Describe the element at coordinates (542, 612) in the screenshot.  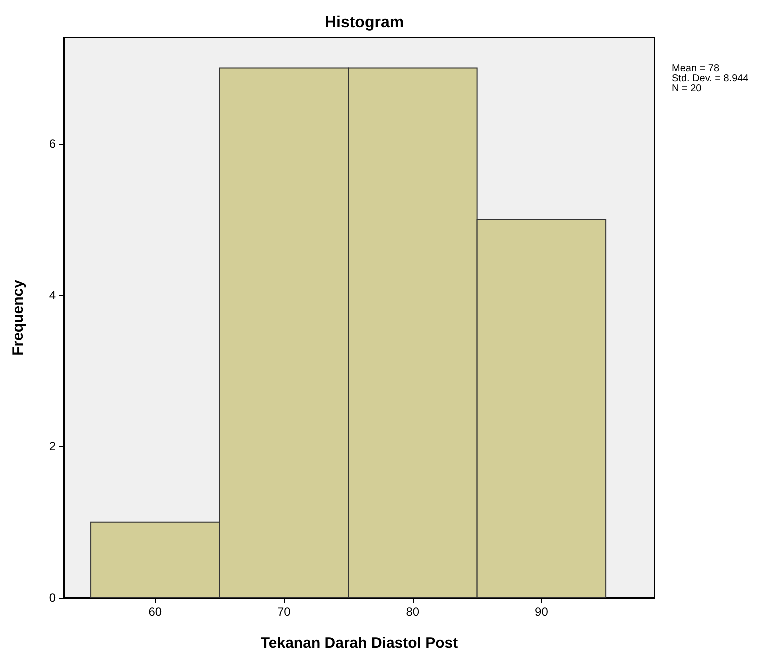
I see `x-tick-label: 90` at that location.